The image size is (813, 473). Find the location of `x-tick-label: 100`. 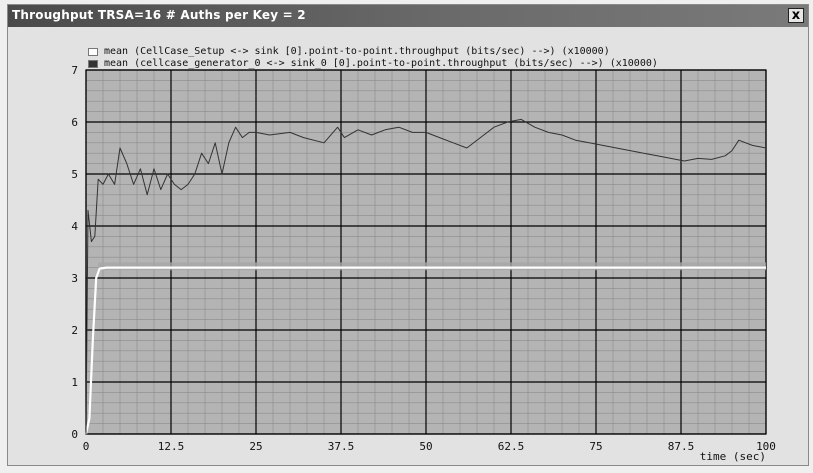

x-tick-label: 100 is located at coordinates (766, 446).